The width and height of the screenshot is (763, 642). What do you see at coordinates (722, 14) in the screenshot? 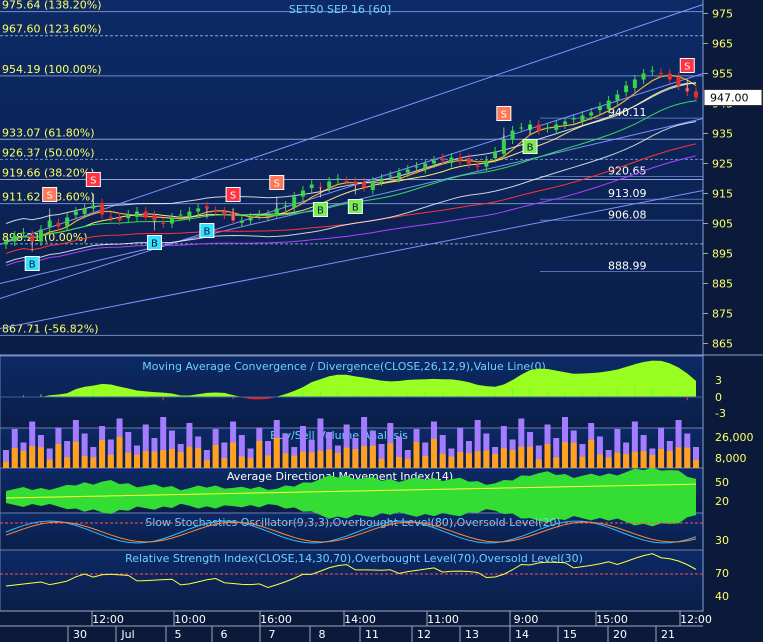
I see `price-tick-label: 975` at bounding box center [722, 14].